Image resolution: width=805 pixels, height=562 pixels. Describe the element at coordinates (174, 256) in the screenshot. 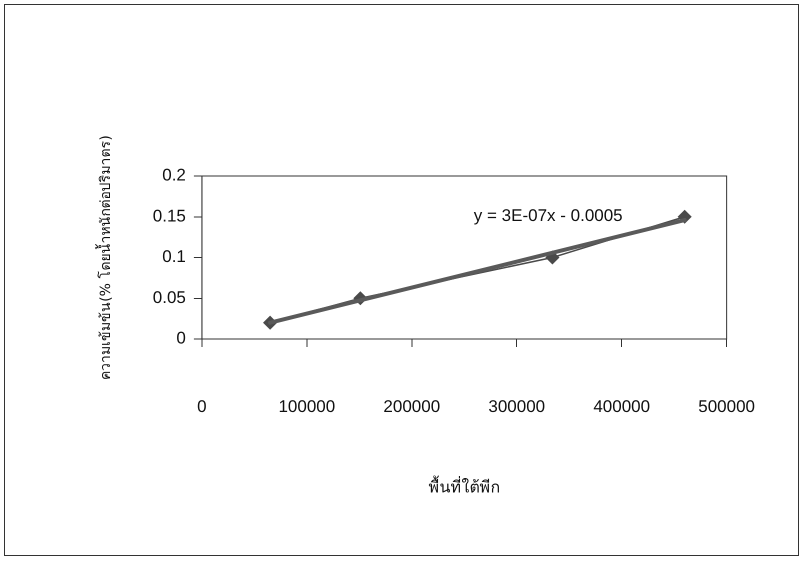

I see `y-tick-label: 0.1` at that location.